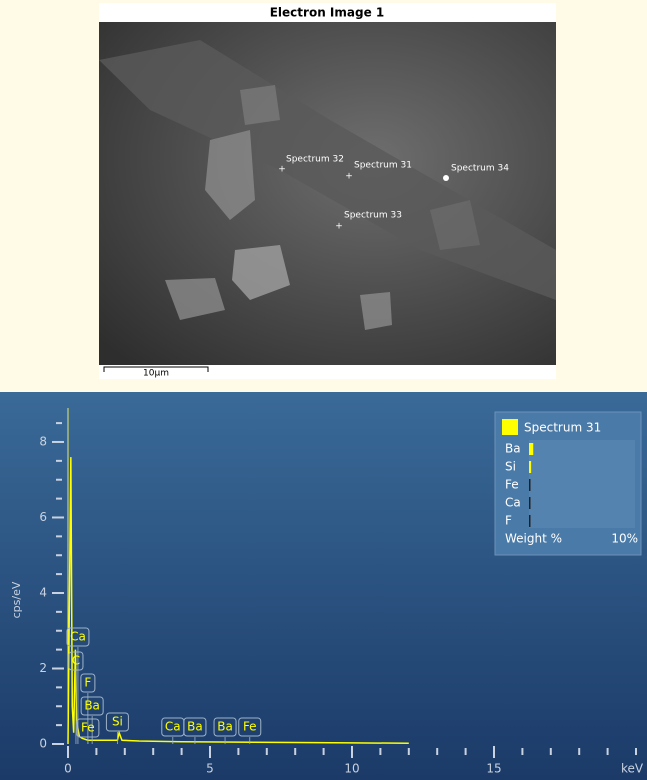 This screenshot has height=780, width=647. Describe the element at coordinates (43, 744) in the screenshot. I see `y-tick-label: 0` at that location.